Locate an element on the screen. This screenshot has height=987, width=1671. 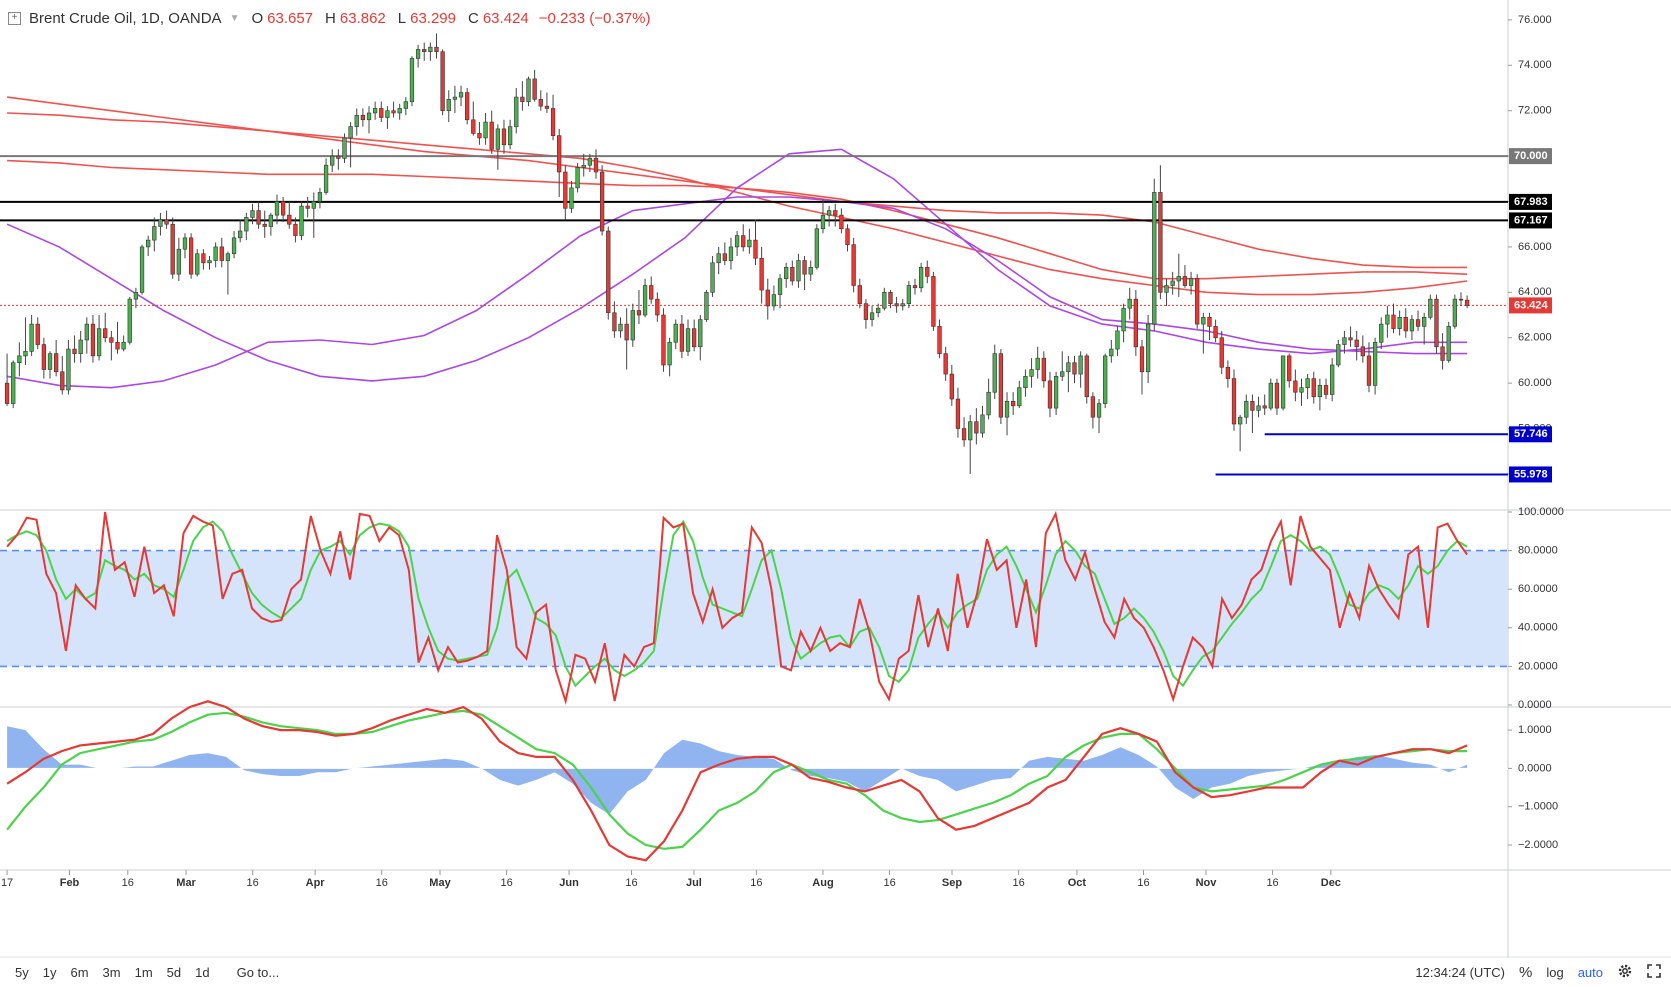
level-price-label: 70.000 is located at coordinates (1531, 156).